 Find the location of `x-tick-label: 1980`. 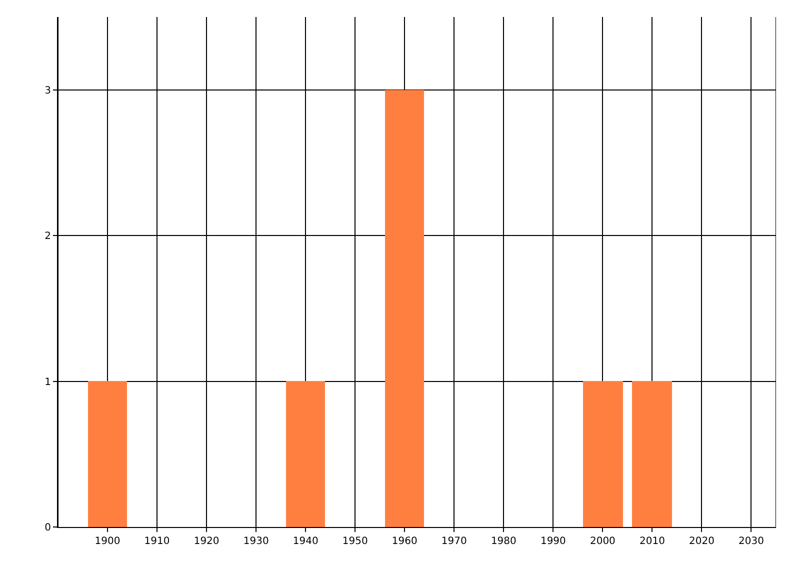

x-tick-label: 1980 is located at coordinates (503, 541).